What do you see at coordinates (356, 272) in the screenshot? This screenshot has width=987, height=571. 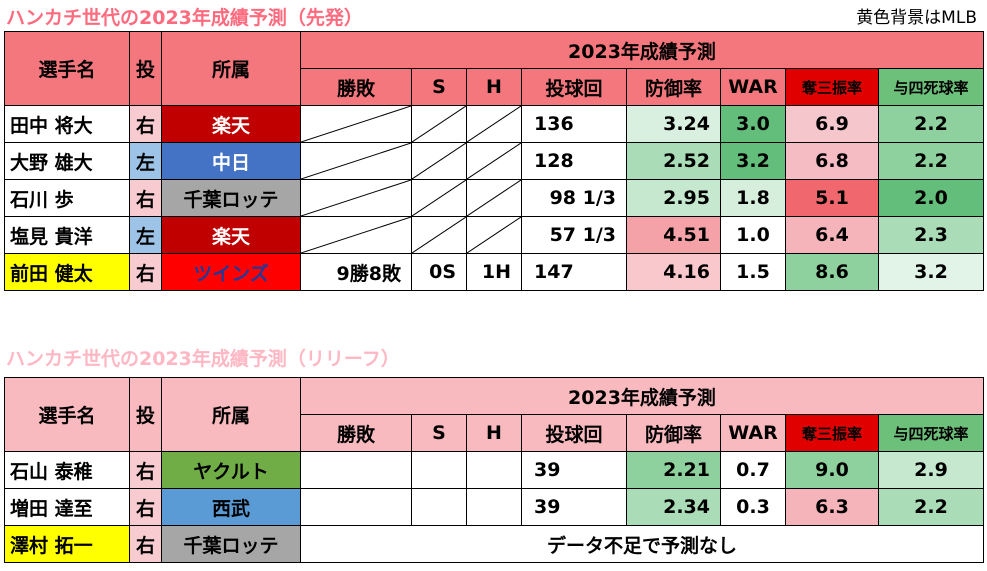 I see `win-loss: 9勝8敗` at bounding box center [356, 272].